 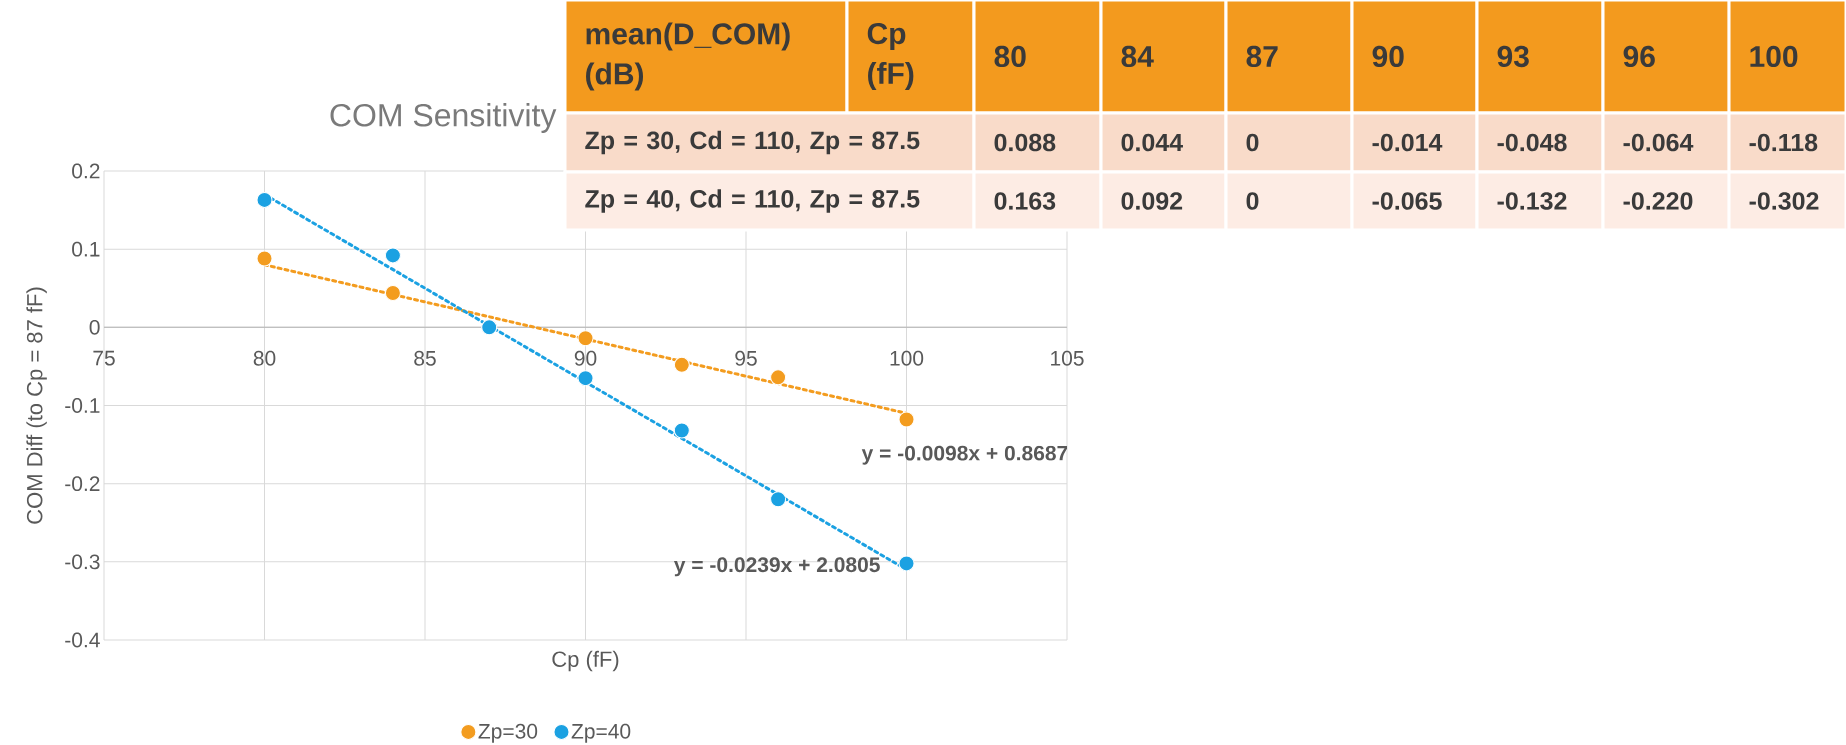 I want to click on x-tick-label: 75, so click(x=104, y=358).